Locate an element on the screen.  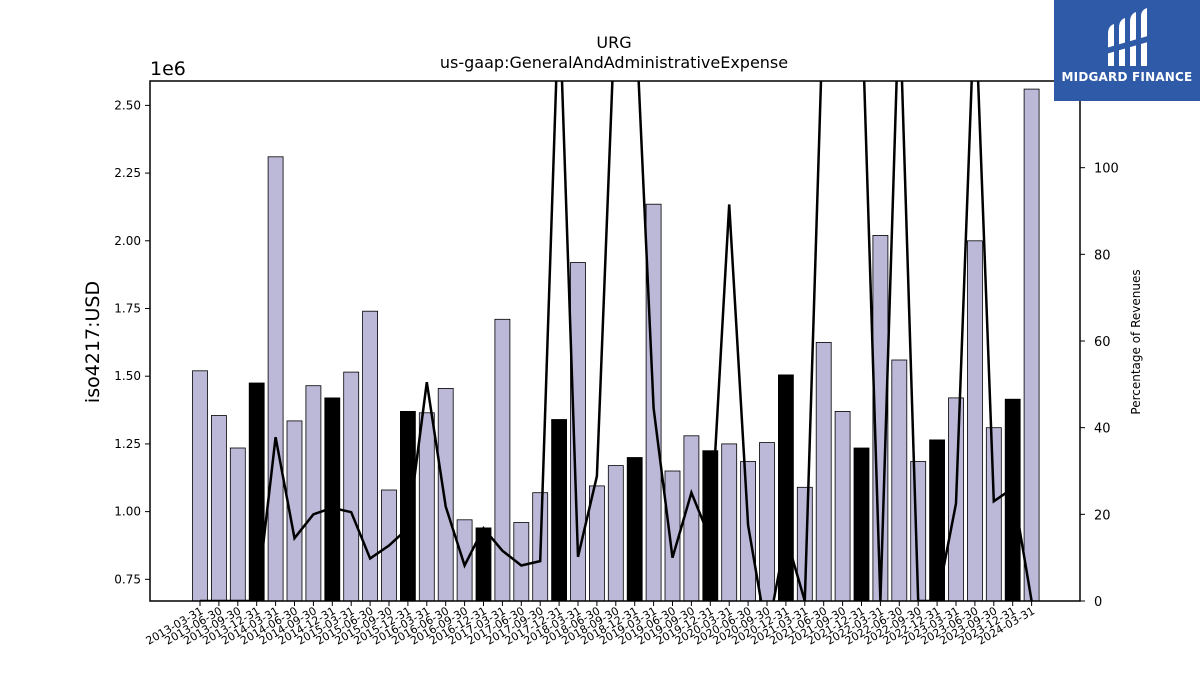
y-tick-label: 0.75 is located at coordinates (127, 579).